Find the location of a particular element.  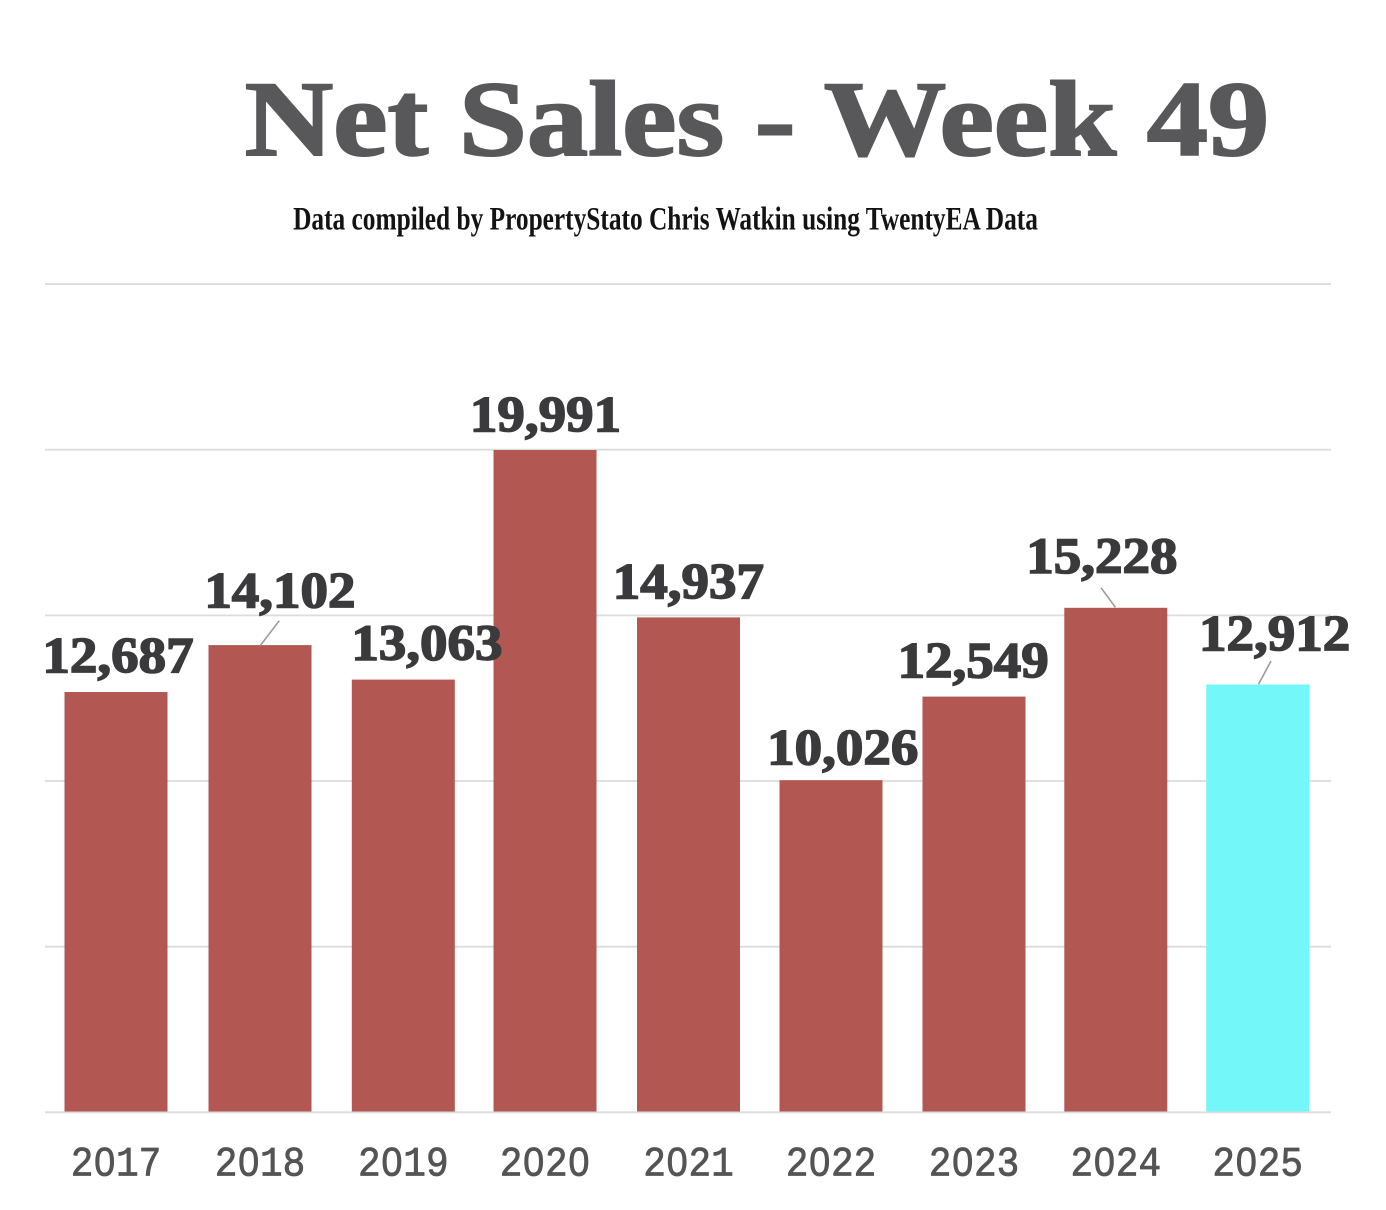

svg-text: 2024 is located at coordinates (1115, 1164).